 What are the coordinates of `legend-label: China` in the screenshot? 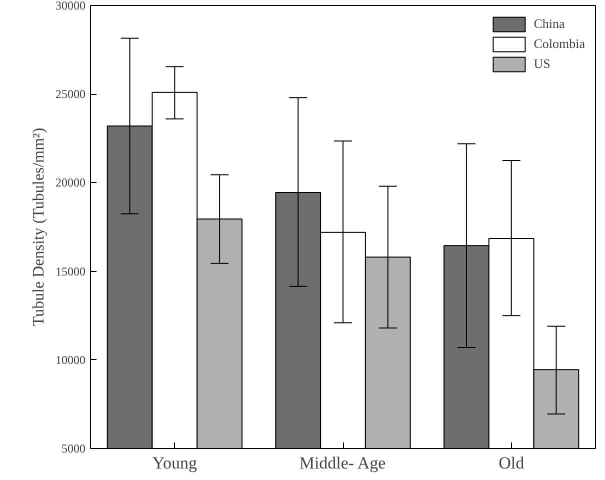 It's located at (549, 24).